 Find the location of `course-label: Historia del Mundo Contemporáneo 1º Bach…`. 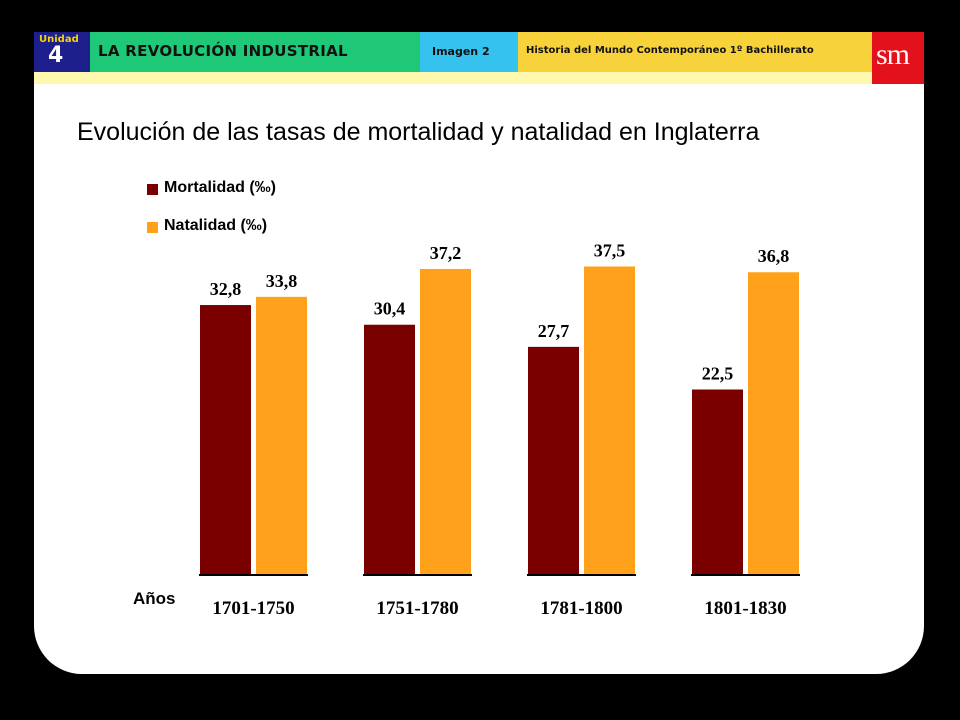

course-label: Historia del Mundo Contemporáneo 1º Bach… is located at coordinates (670, 50).